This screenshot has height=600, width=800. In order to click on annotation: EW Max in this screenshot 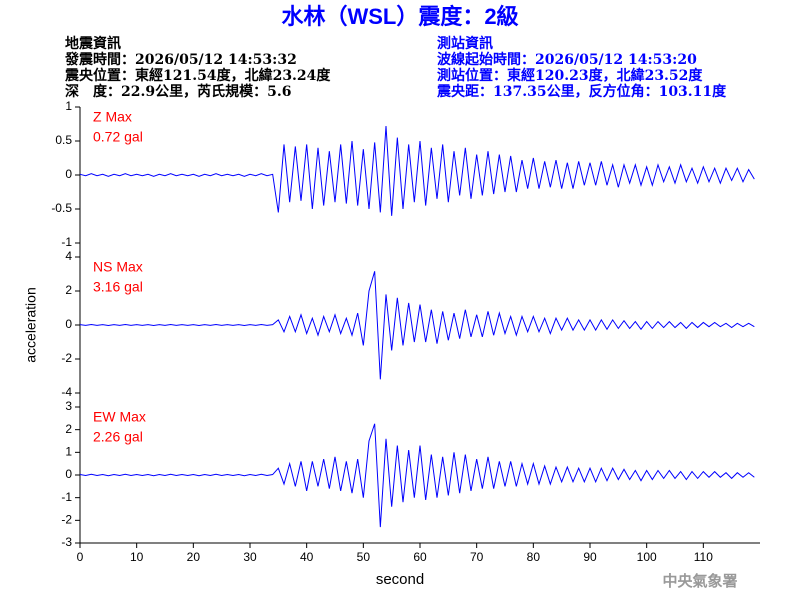, I will do `click(119, 417)`.